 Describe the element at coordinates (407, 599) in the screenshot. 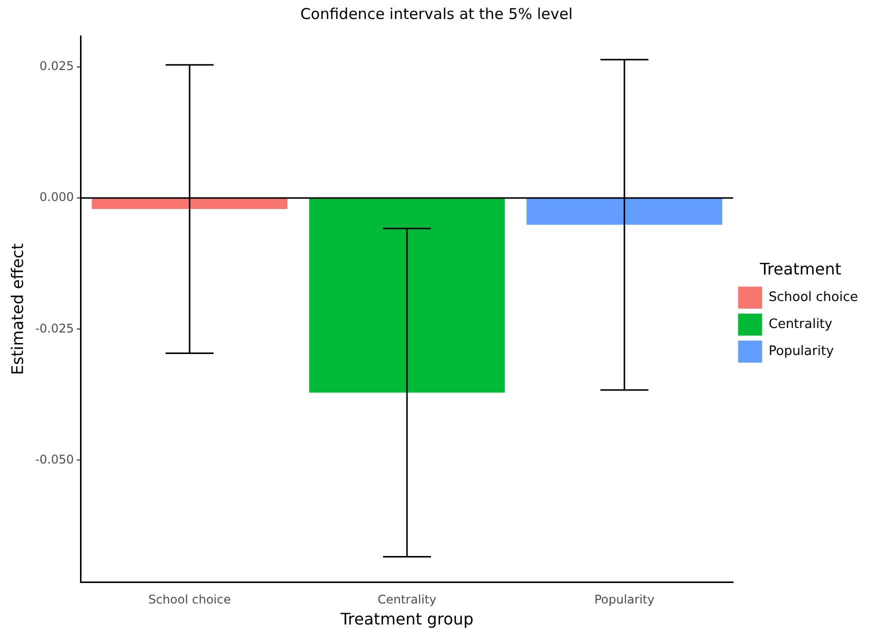

I see `x-tick-label: Centrality` at that location.